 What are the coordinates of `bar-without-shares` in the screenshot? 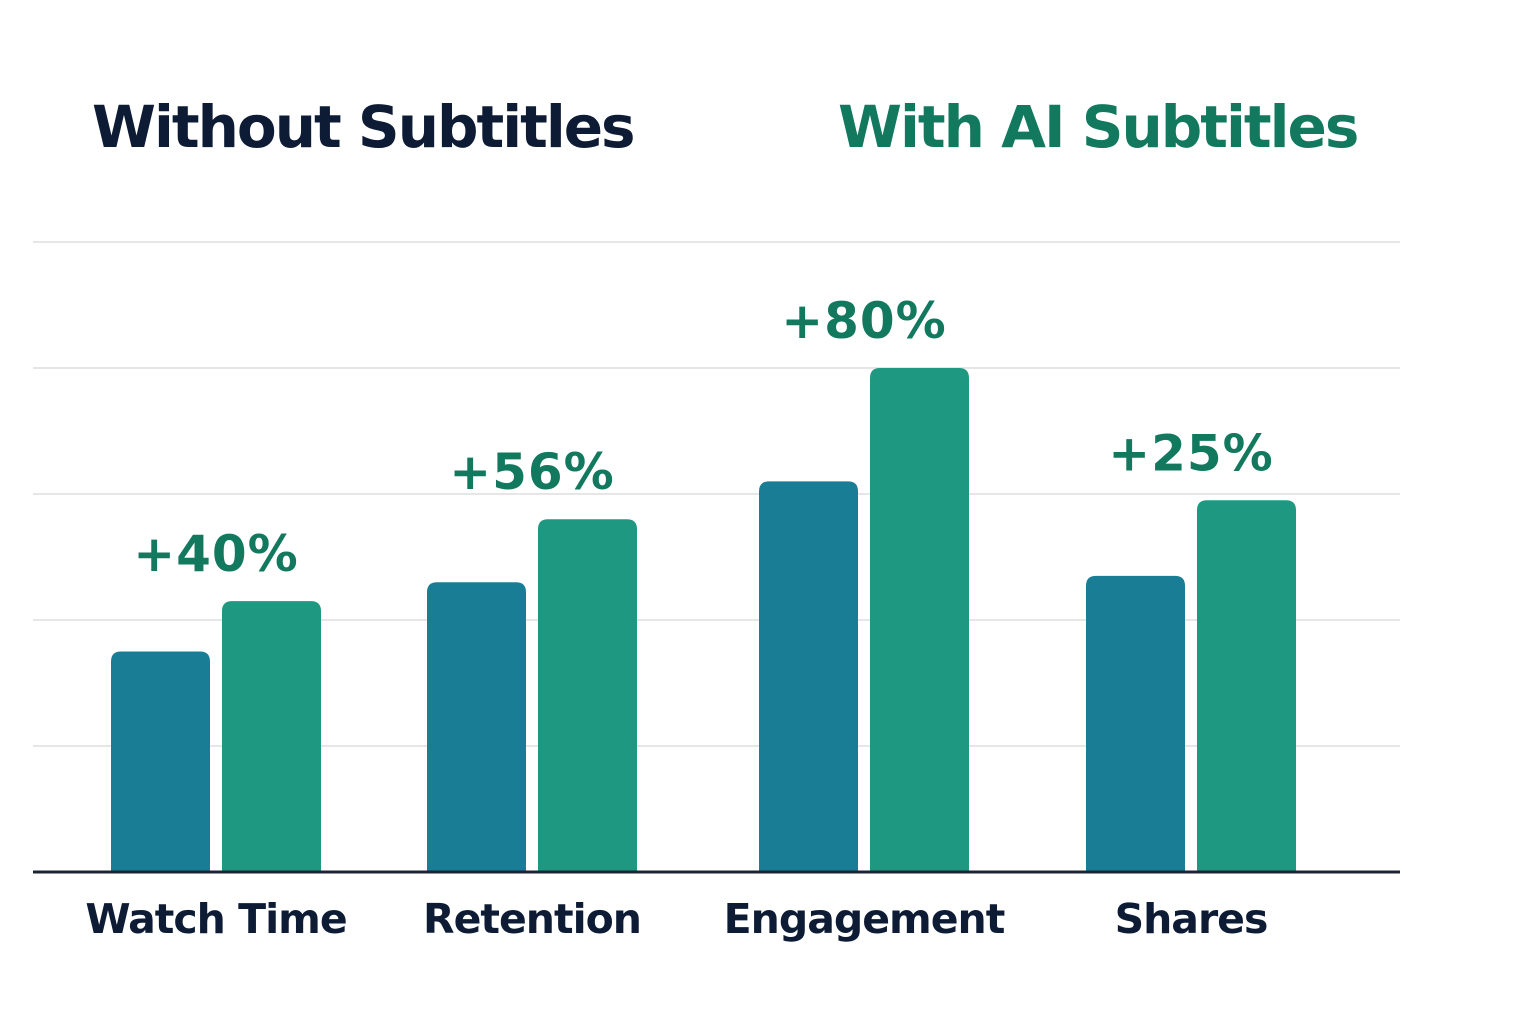 It's located at (1135, 723).